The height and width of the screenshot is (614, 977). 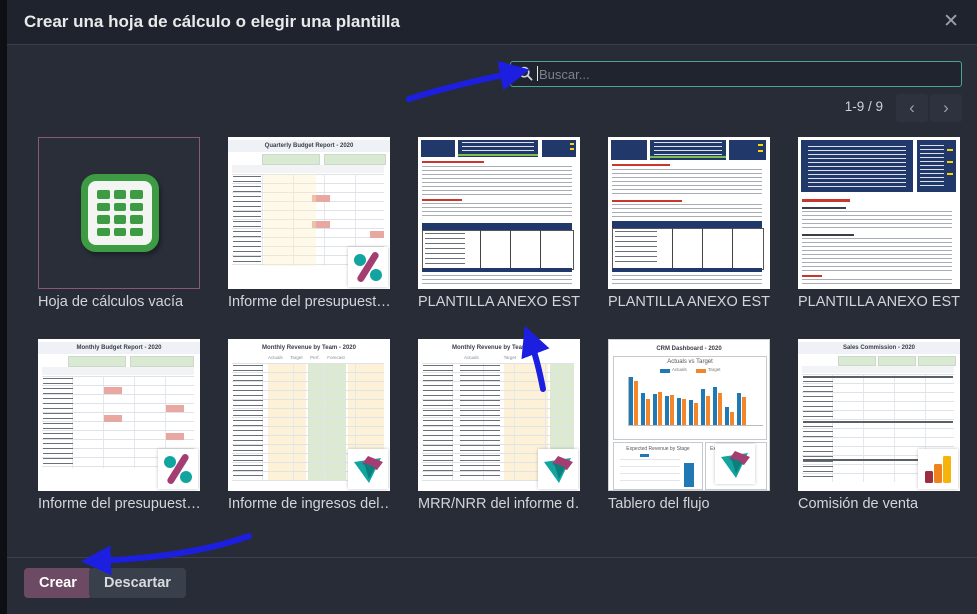 What do you see at coordinates (912, 108) in the screenshot?
I see `pagination-prev-button: ‹` at bounding box center [912, 108].